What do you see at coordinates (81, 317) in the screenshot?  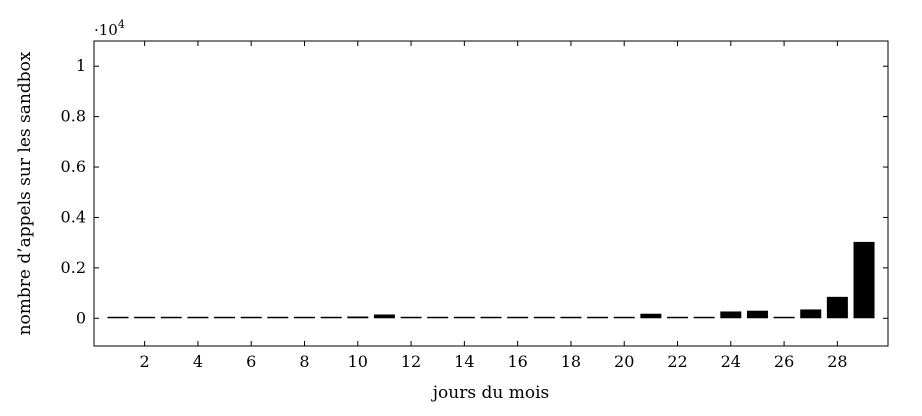 I see `y-tick-label-0: 0` at bounding box center [81, 317].